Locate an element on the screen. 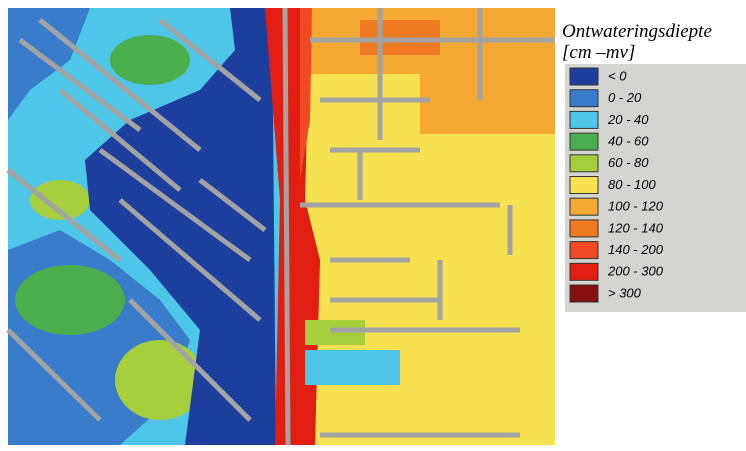 The height and width of the screenshot is (451, 746). legend-label: > 300 is located at coordinates (625, 292).